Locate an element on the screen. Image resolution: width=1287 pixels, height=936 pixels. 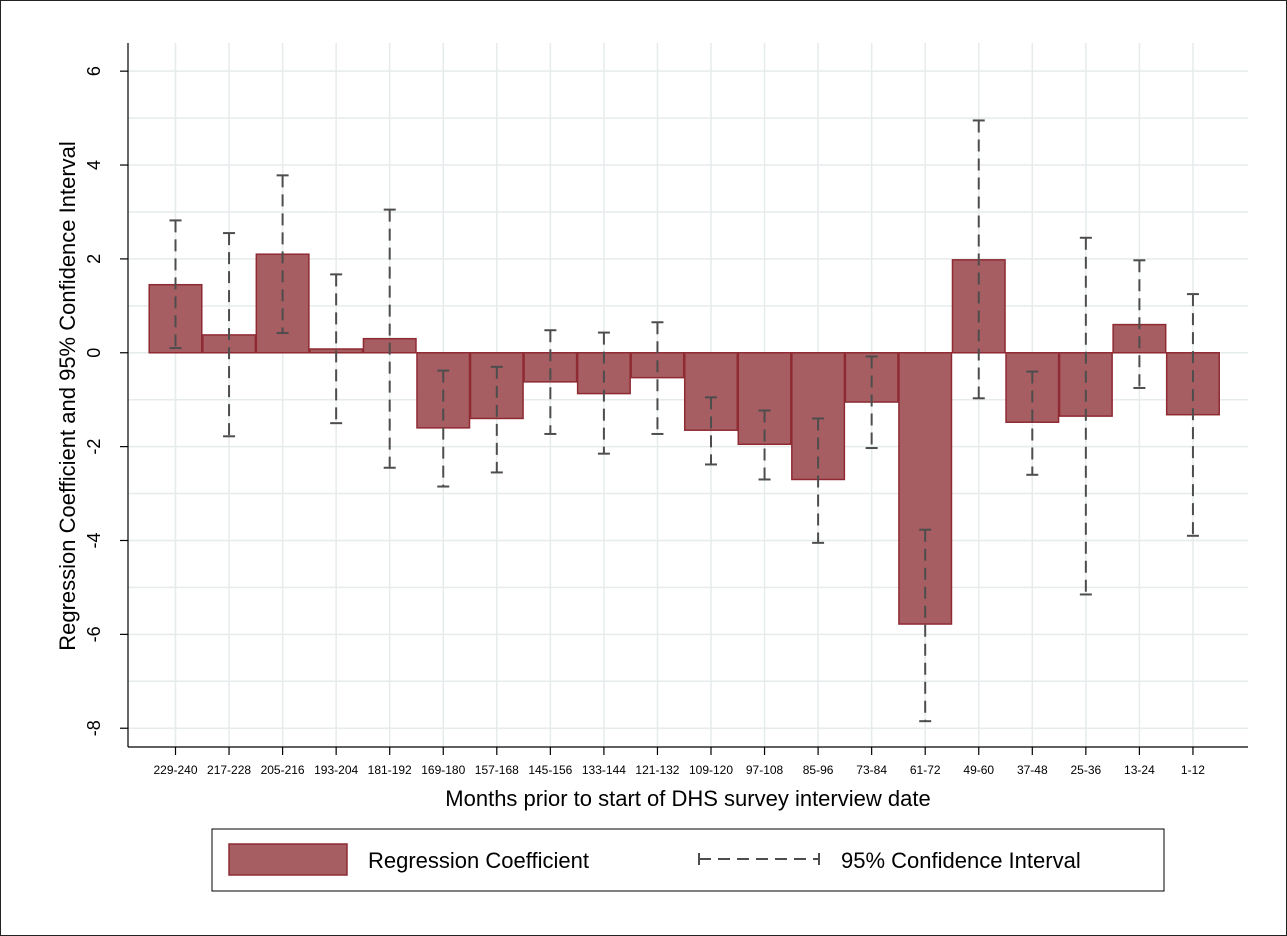
x-tick-label: 229-240 is located at coordinates (175, 770).